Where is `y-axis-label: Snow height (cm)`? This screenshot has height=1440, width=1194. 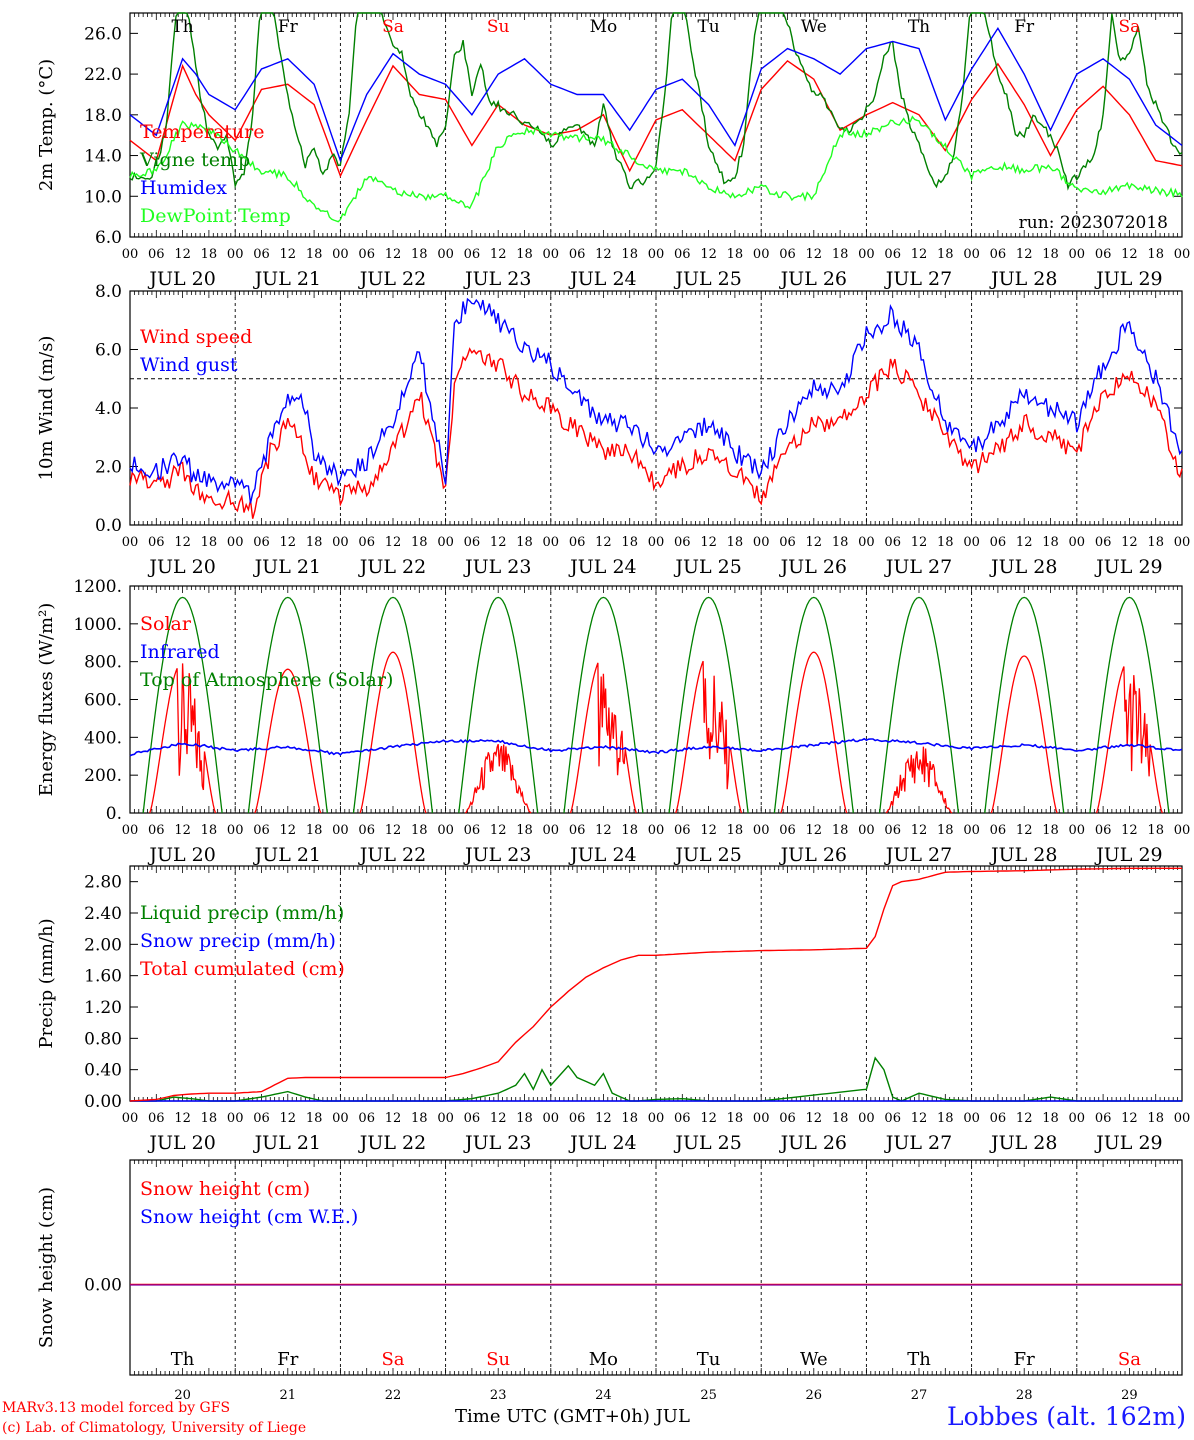
y-axis-label: Snow height (cm) is located at coordinates (46, 1267).